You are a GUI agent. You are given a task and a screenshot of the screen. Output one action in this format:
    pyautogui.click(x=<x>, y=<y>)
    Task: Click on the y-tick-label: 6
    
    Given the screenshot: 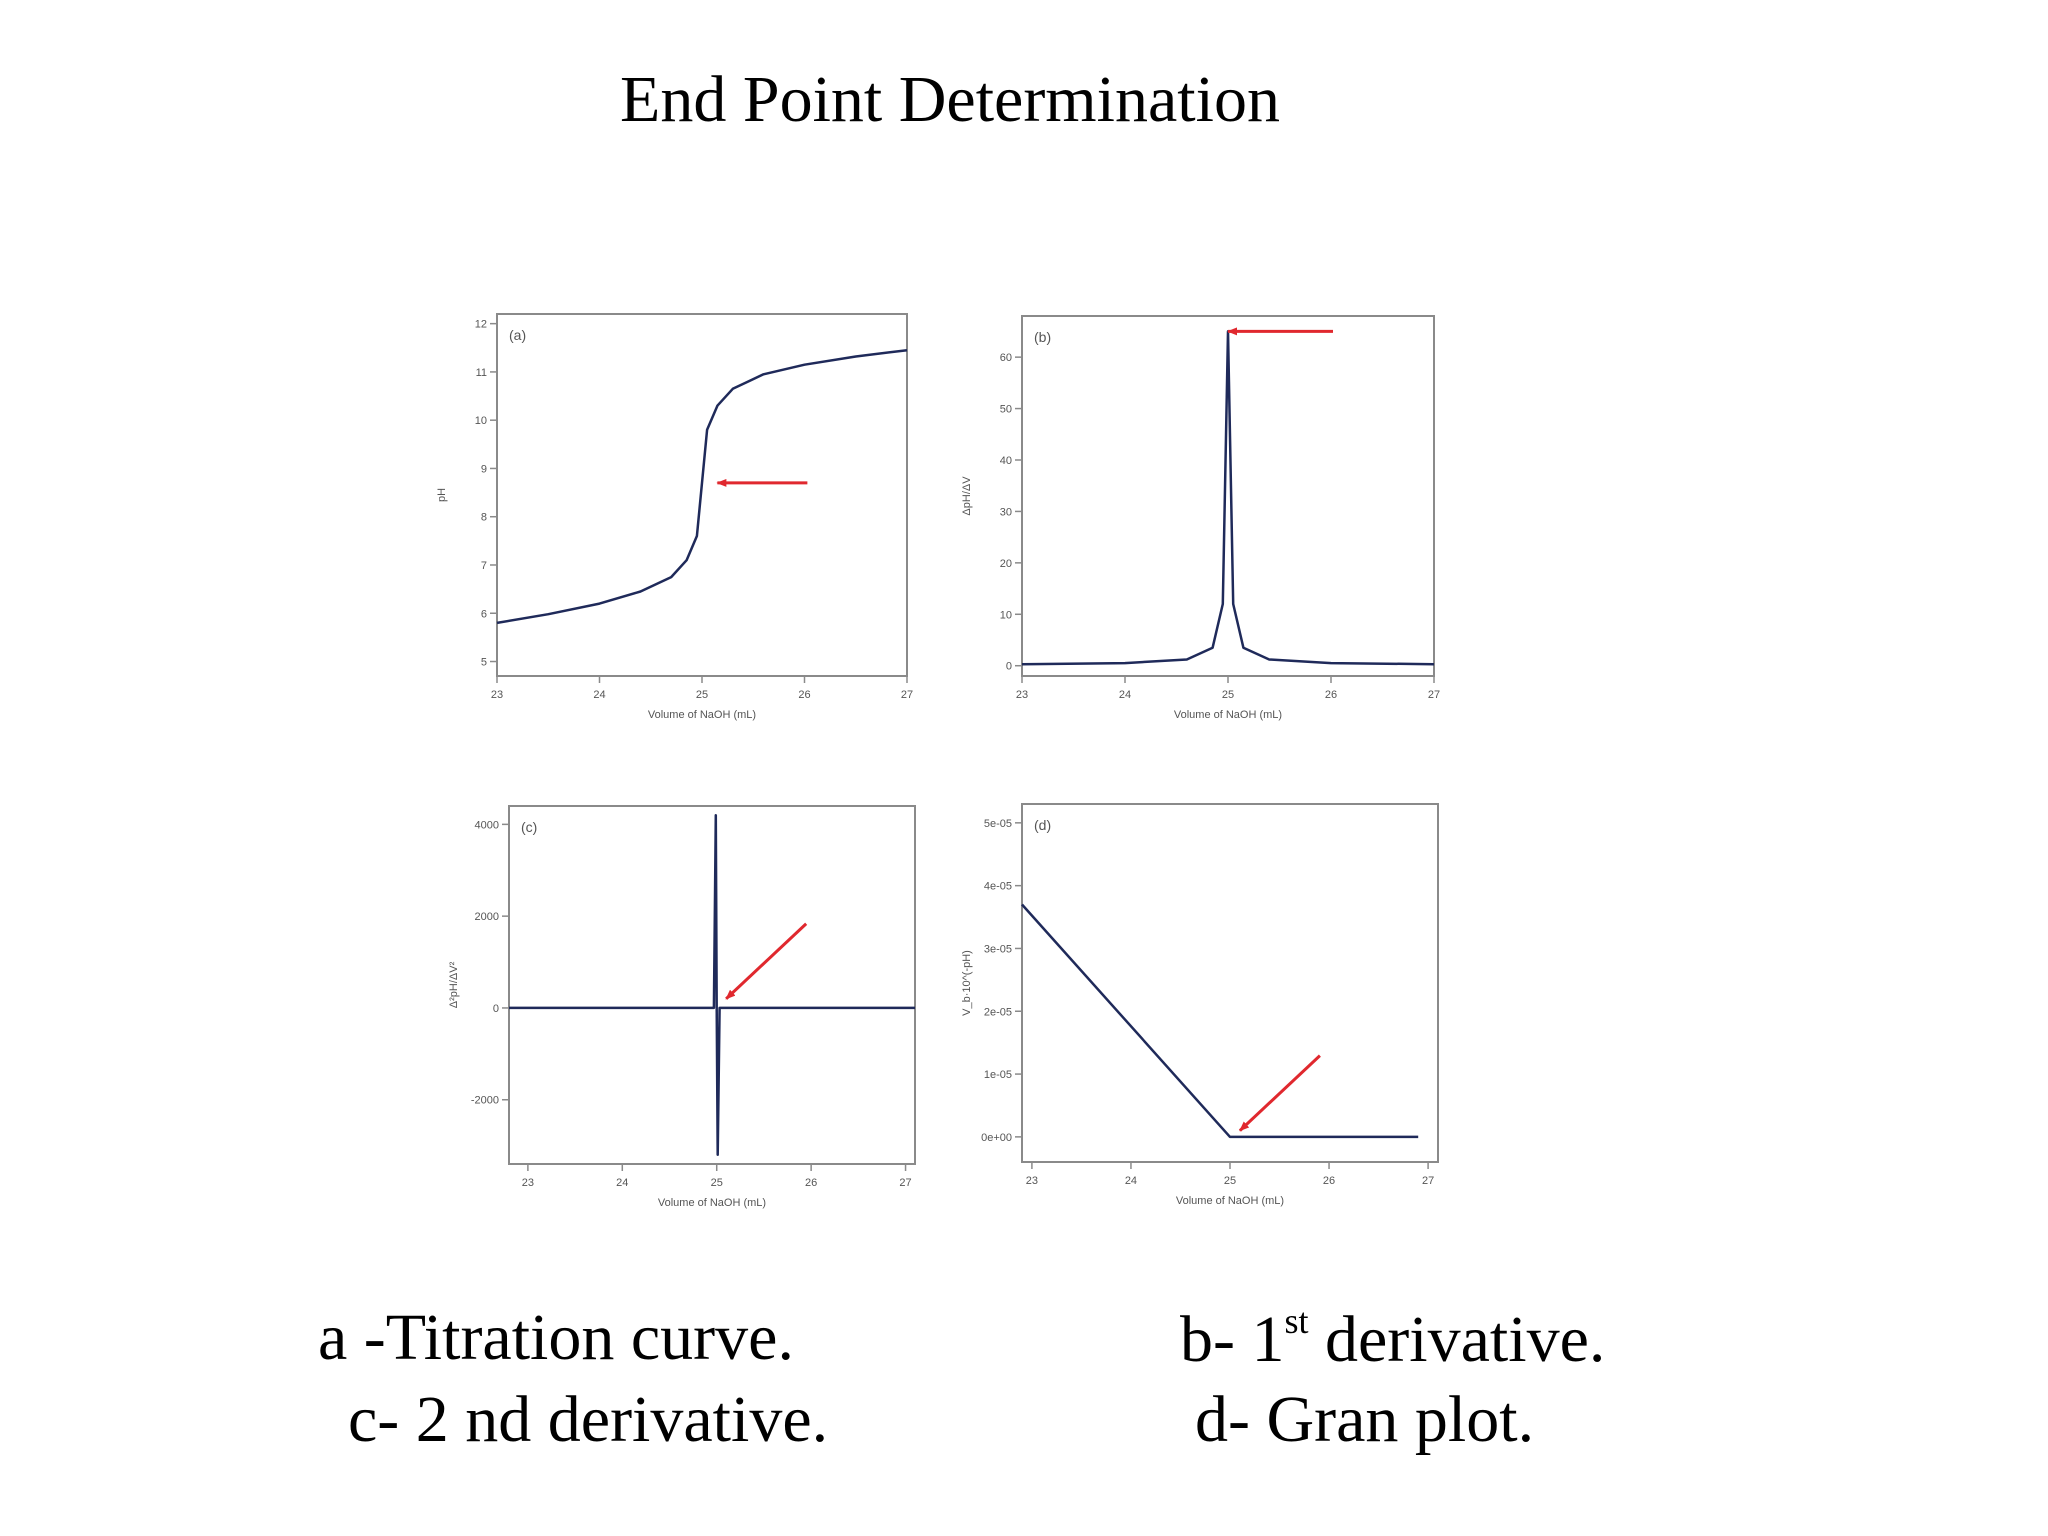 What is the action you would take?
    pyautogui.click(x=484, y=614)
    